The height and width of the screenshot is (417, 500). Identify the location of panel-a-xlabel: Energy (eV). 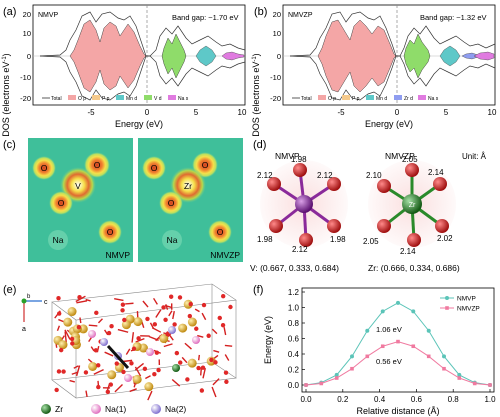
(139, 124).